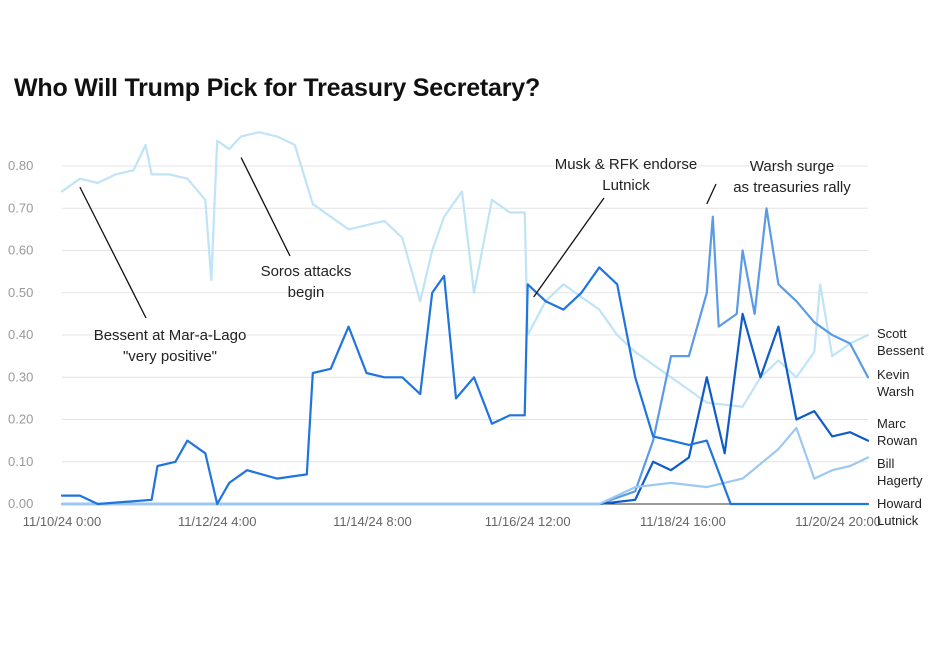 The height and width of the screenshot is (650, 940). Describe the element at coordinates (170, 335) in the screenshot. I see `annotation-text: Bessent at Mar-a-Lago` at that location.